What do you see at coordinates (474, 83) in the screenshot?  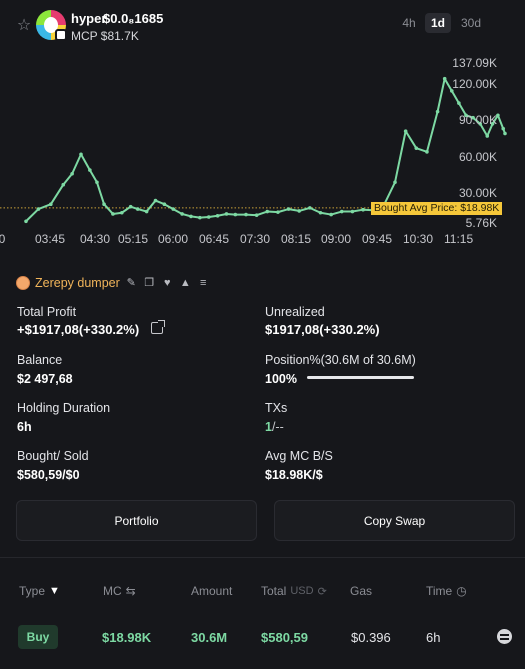 I see `y-tick-label: 120.00K` at bounding box center [474, 83].